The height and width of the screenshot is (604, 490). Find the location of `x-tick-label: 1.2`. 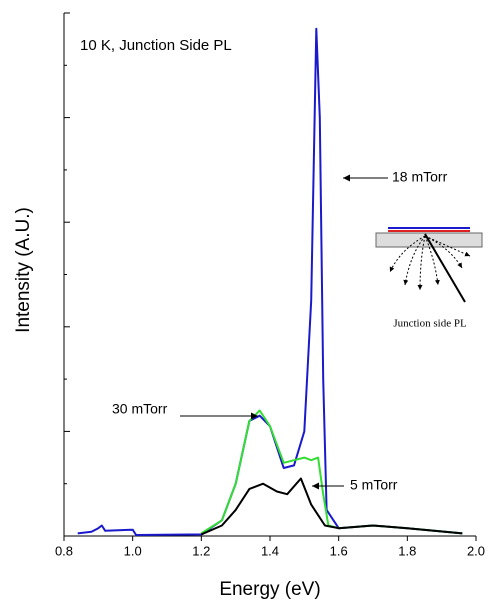

x-tick-label: 1.2 is located at coordinates (201, 550).